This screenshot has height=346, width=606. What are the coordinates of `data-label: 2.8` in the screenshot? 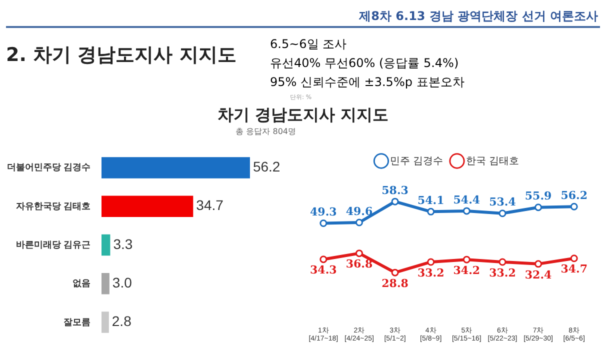 It's located at (122, 321).